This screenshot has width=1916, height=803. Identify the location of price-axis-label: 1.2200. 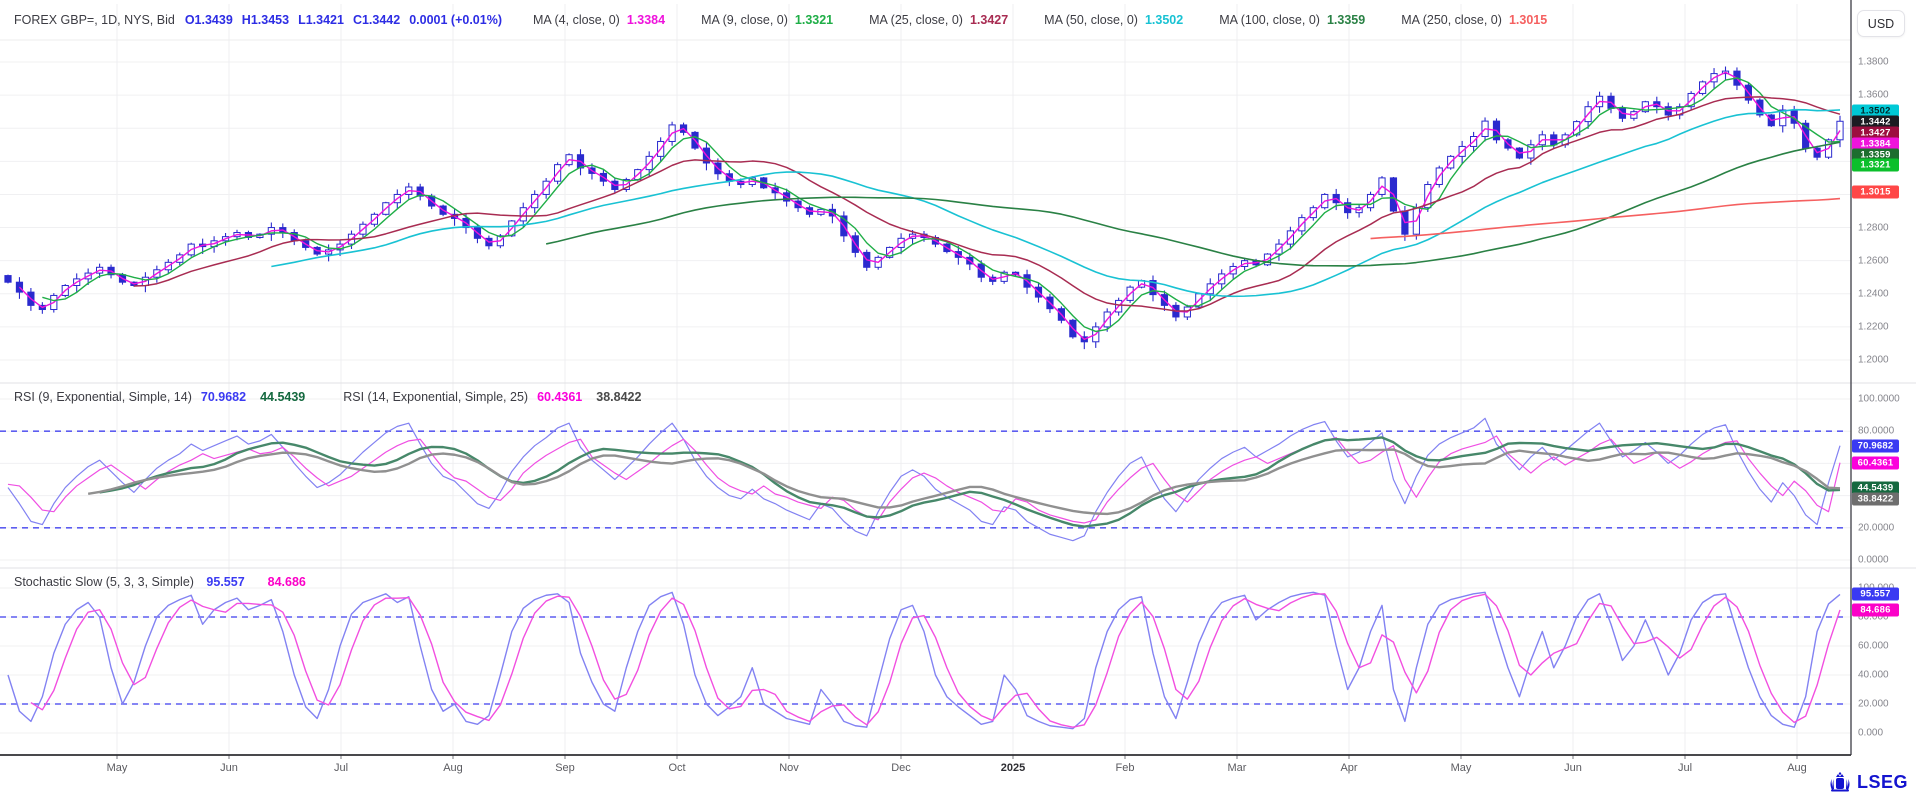
(1873, 327).